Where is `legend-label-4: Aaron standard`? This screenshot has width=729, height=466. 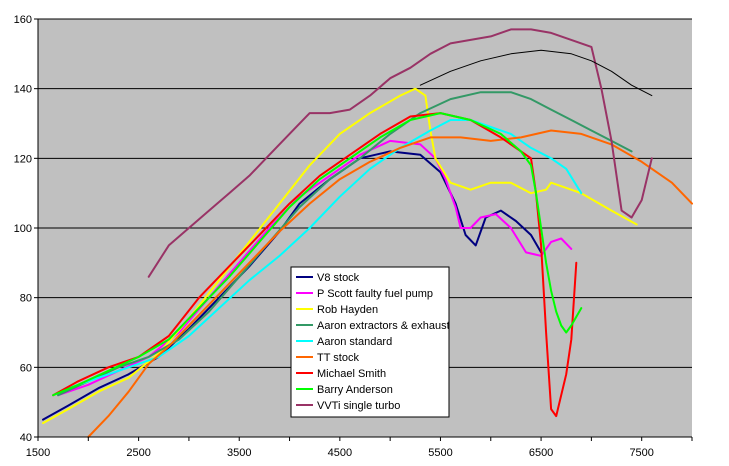 legend-label-4: Aaron standard is located at coordinates (354, 342).